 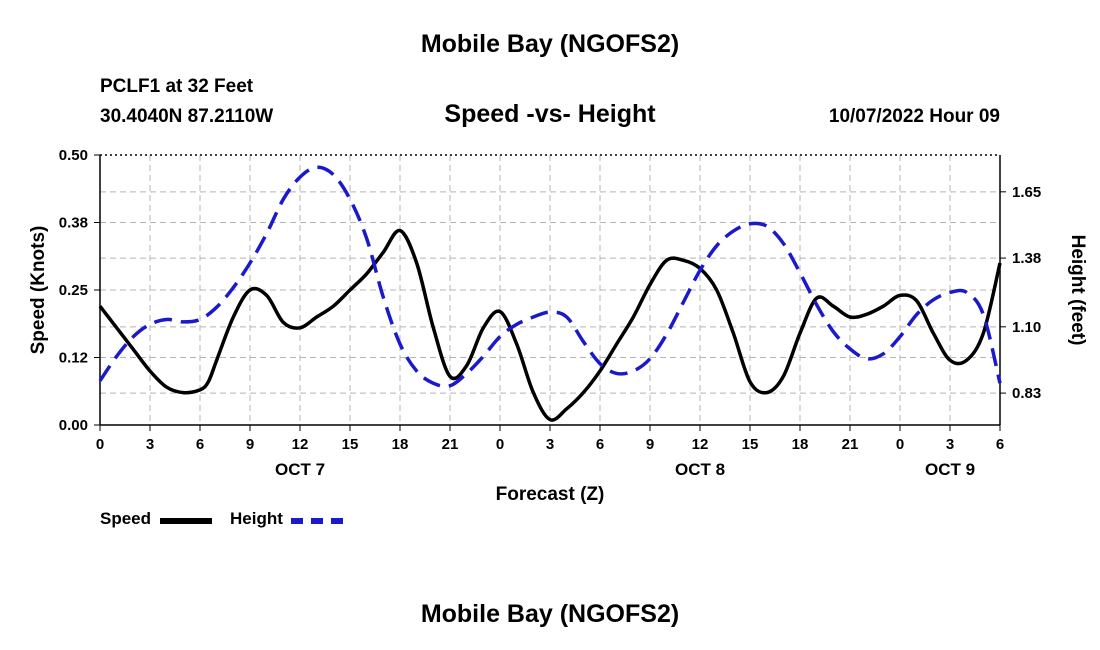 I want to click on y2-tick-label: 1.38, so click(x=1026, y=258).